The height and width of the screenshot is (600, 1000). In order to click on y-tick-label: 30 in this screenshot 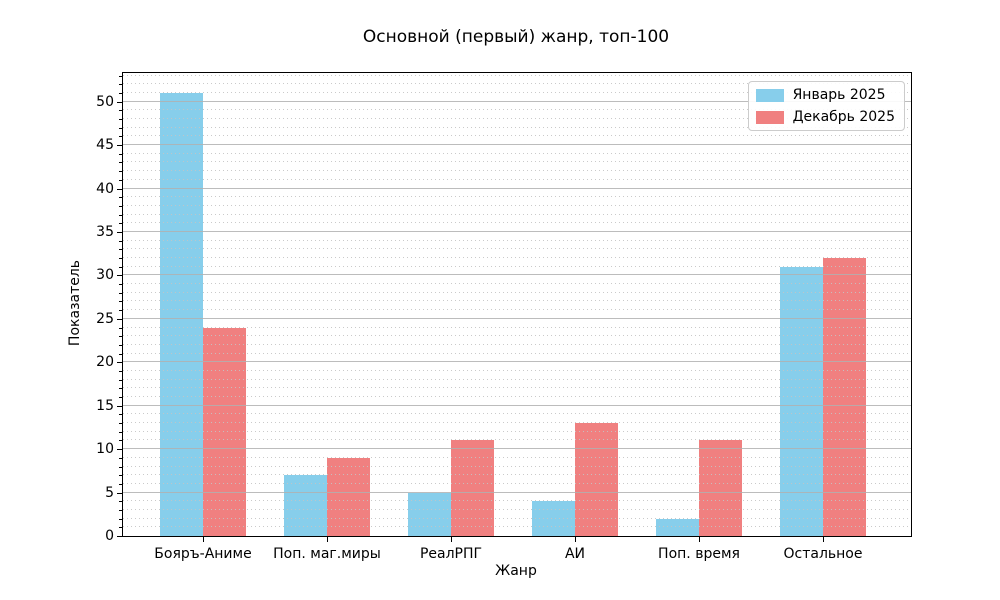, I will do `click(105, 275)`.